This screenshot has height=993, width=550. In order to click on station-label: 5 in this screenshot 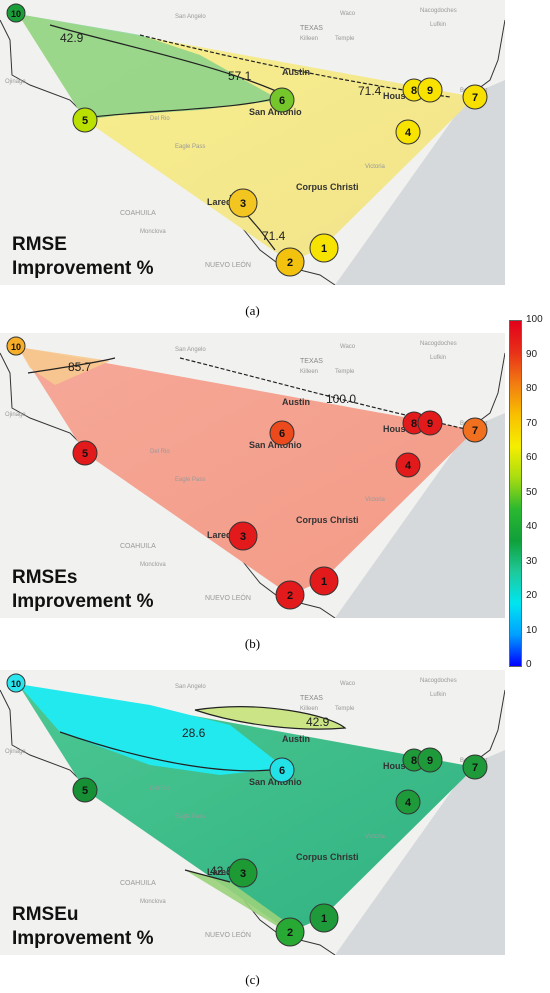, I will do `click(85, 791)`.